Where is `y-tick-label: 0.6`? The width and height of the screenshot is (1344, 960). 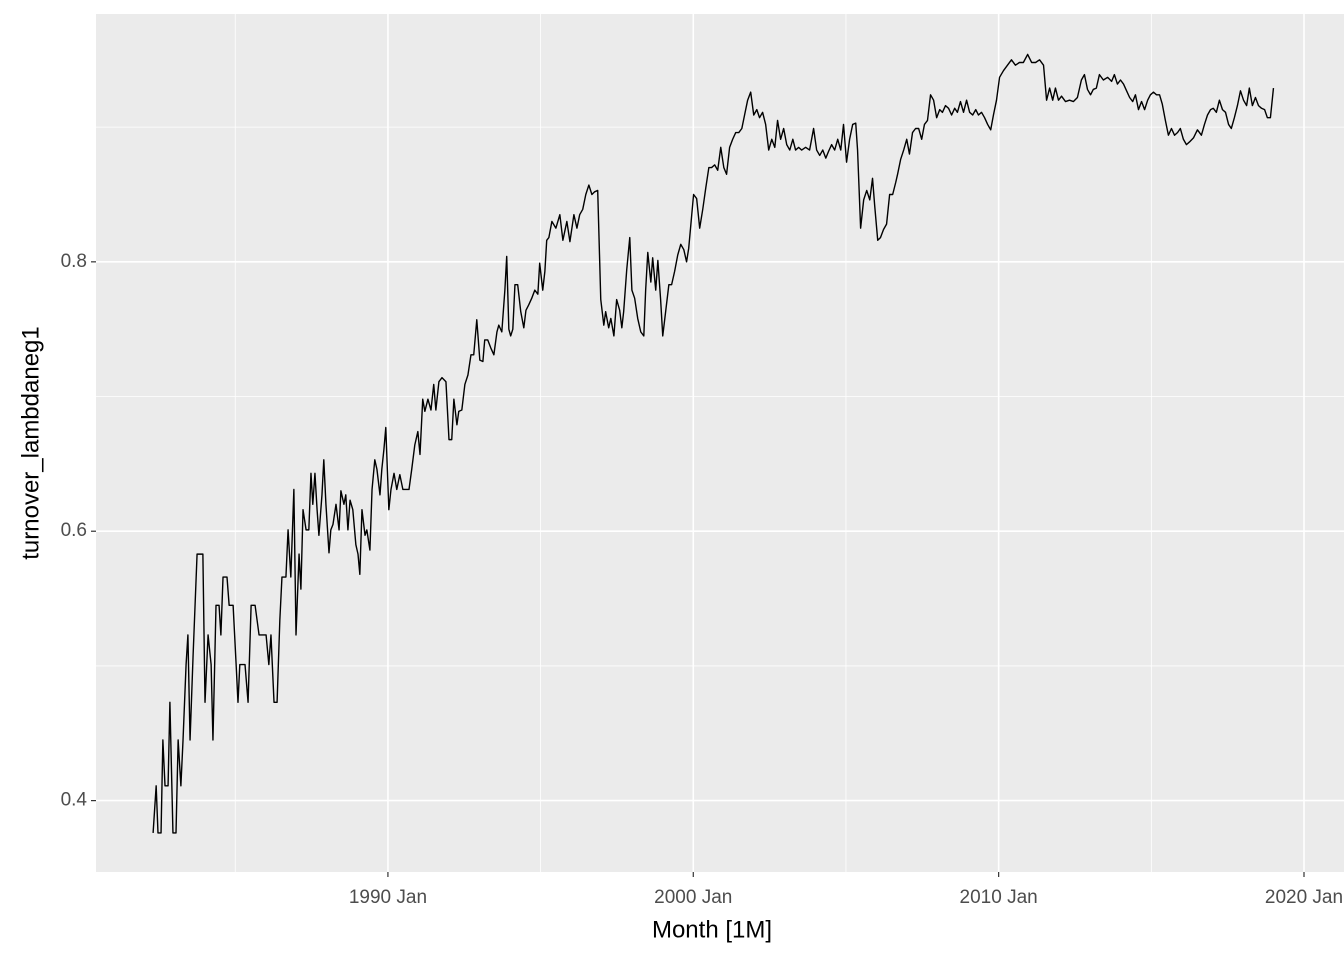
y-tick-label: 0.6 is located at coordinates (74, 530).